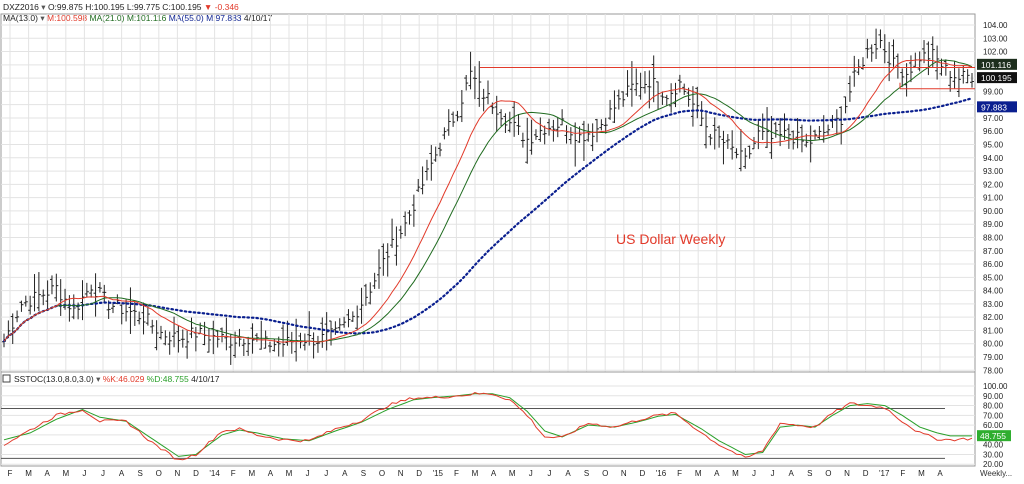  I want to click on price-tick-label: 97.00, so click(993, 118).